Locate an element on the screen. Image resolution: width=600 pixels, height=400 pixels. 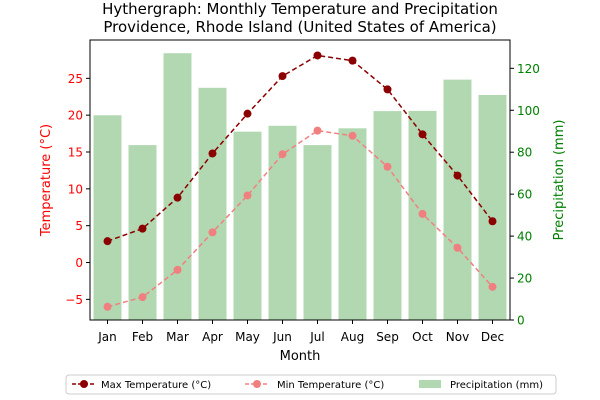
min-temp-point-jun is located at coordinates (282, 154).